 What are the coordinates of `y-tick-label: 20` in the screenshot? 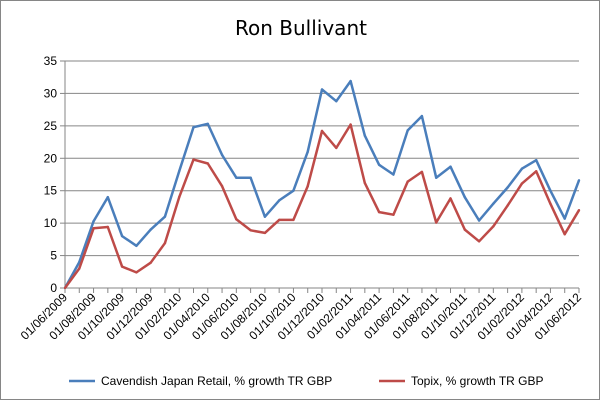 It's located at (51, 158).